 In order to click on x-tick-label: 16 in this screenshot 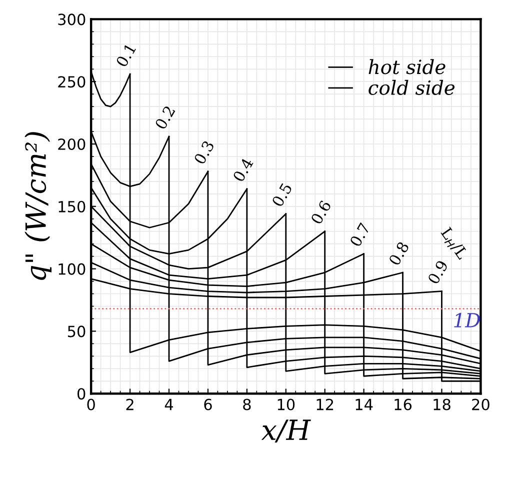, I will do `click(403, 404)`.